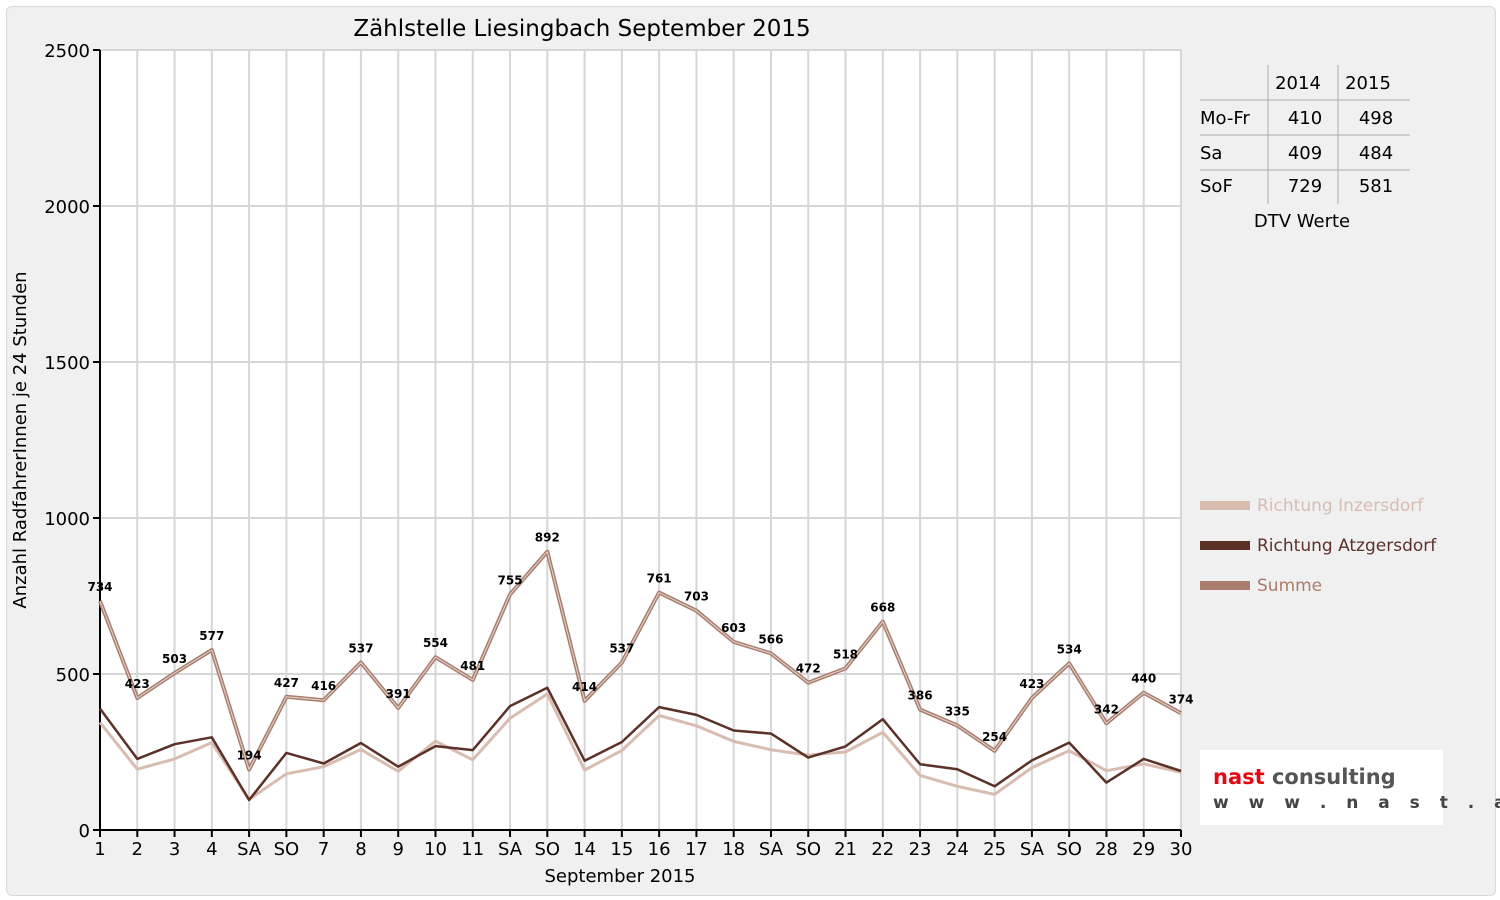  I want to click on series-line-atzgersdorf, so click(640, 744).